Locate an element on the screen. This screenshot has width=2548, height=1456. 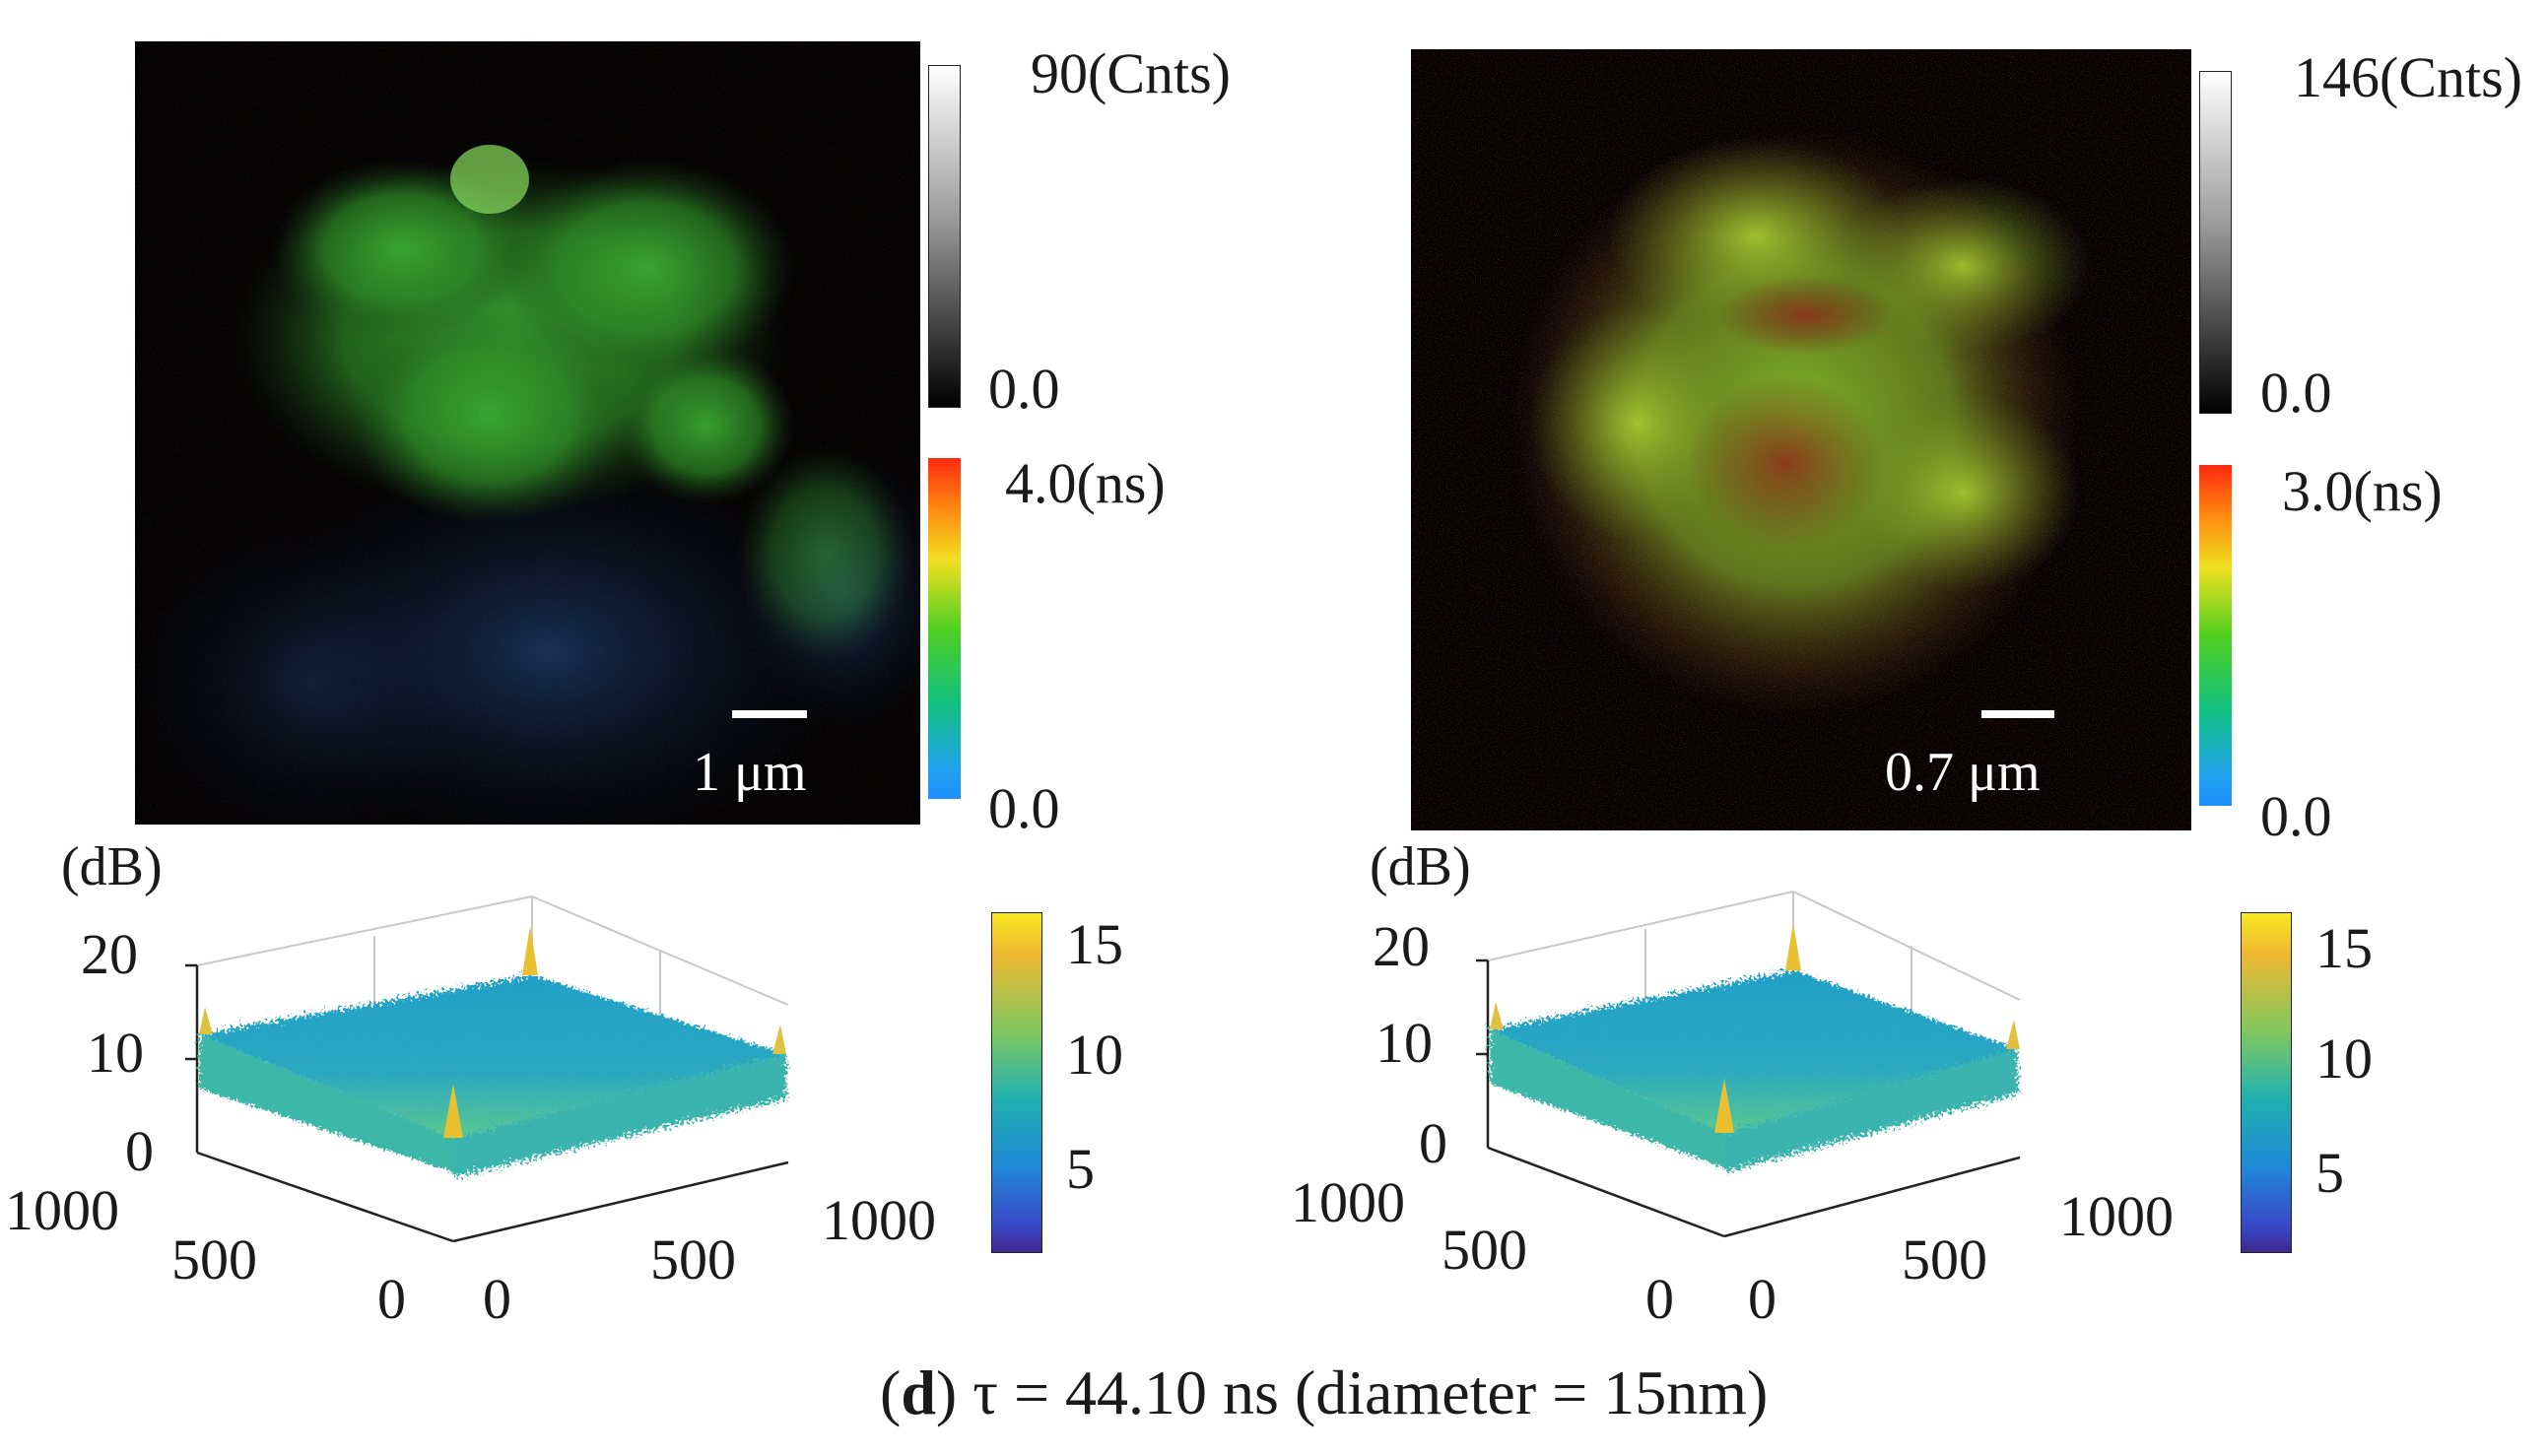
scale-bar-right is located at coordinates (2017, 714).